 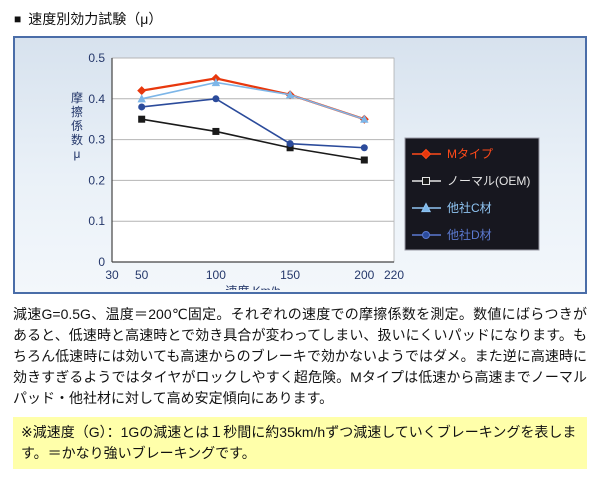 I want to click on svg-text: 50, so click(x=142, y=275).